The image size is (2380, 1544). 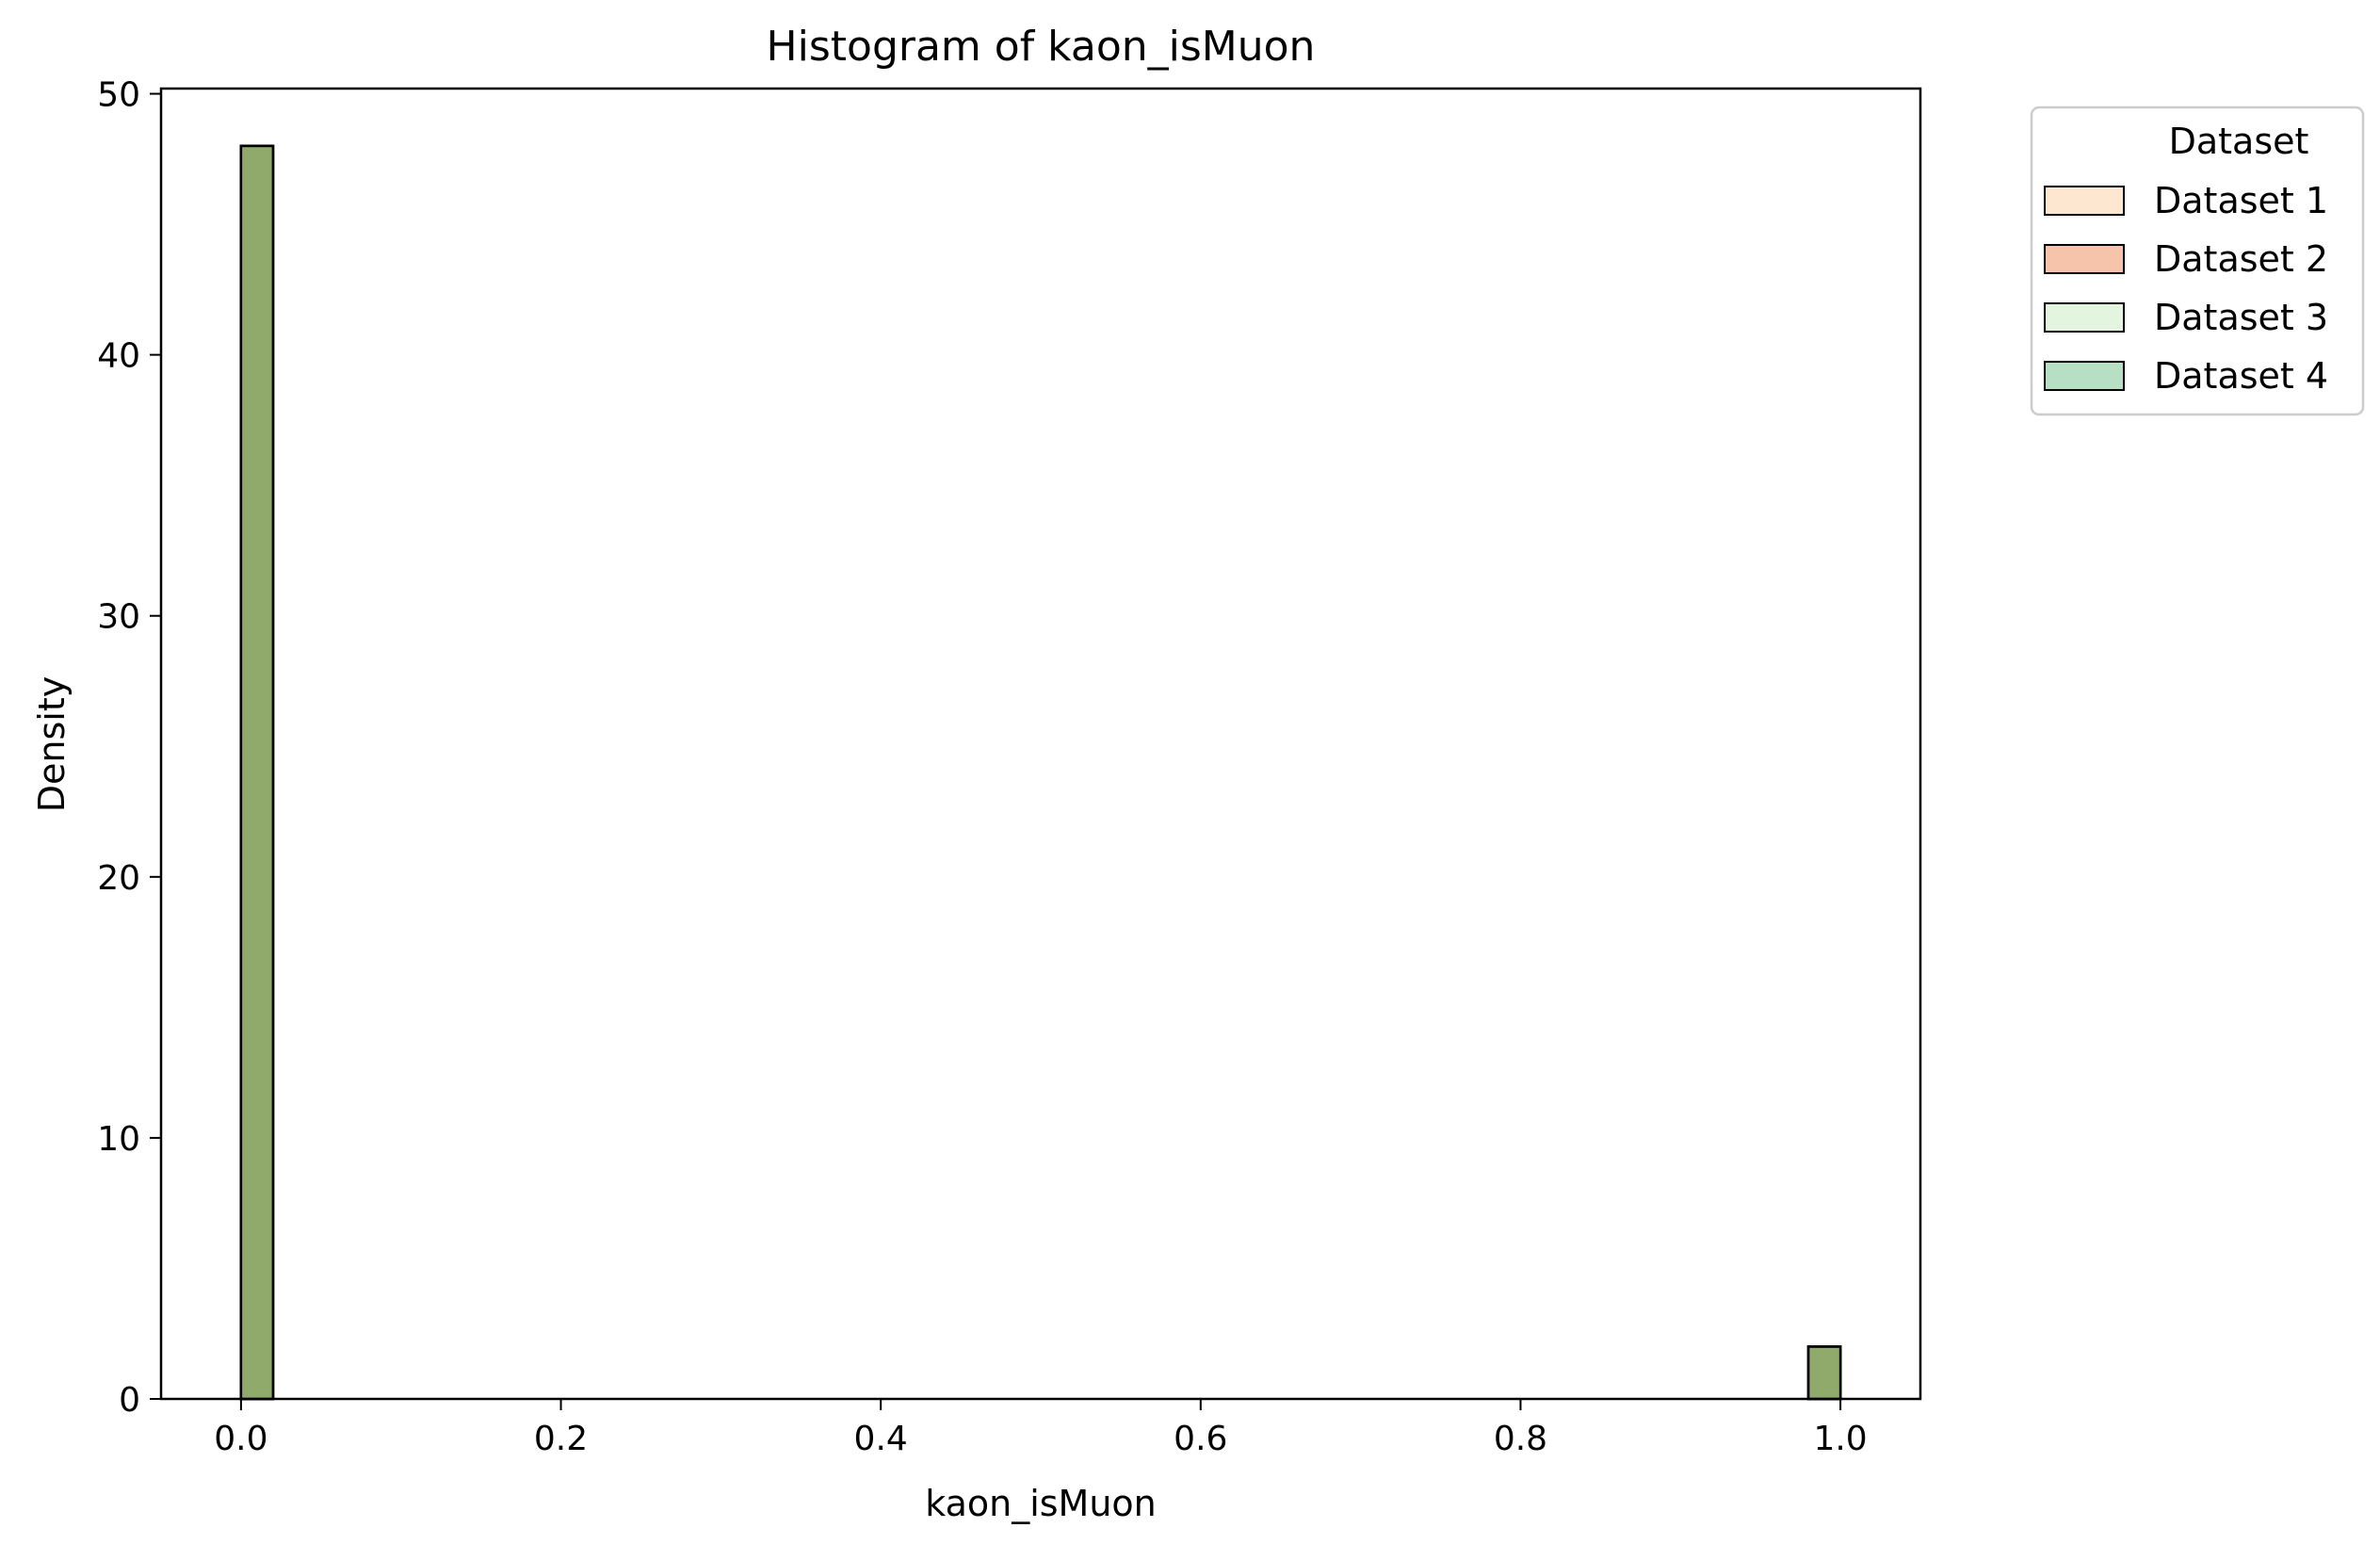 What do you see at coordinates (2241, 318) in the screenshot?
I see `legend-label: Dataset 3` at bounding box center [2241, 318].